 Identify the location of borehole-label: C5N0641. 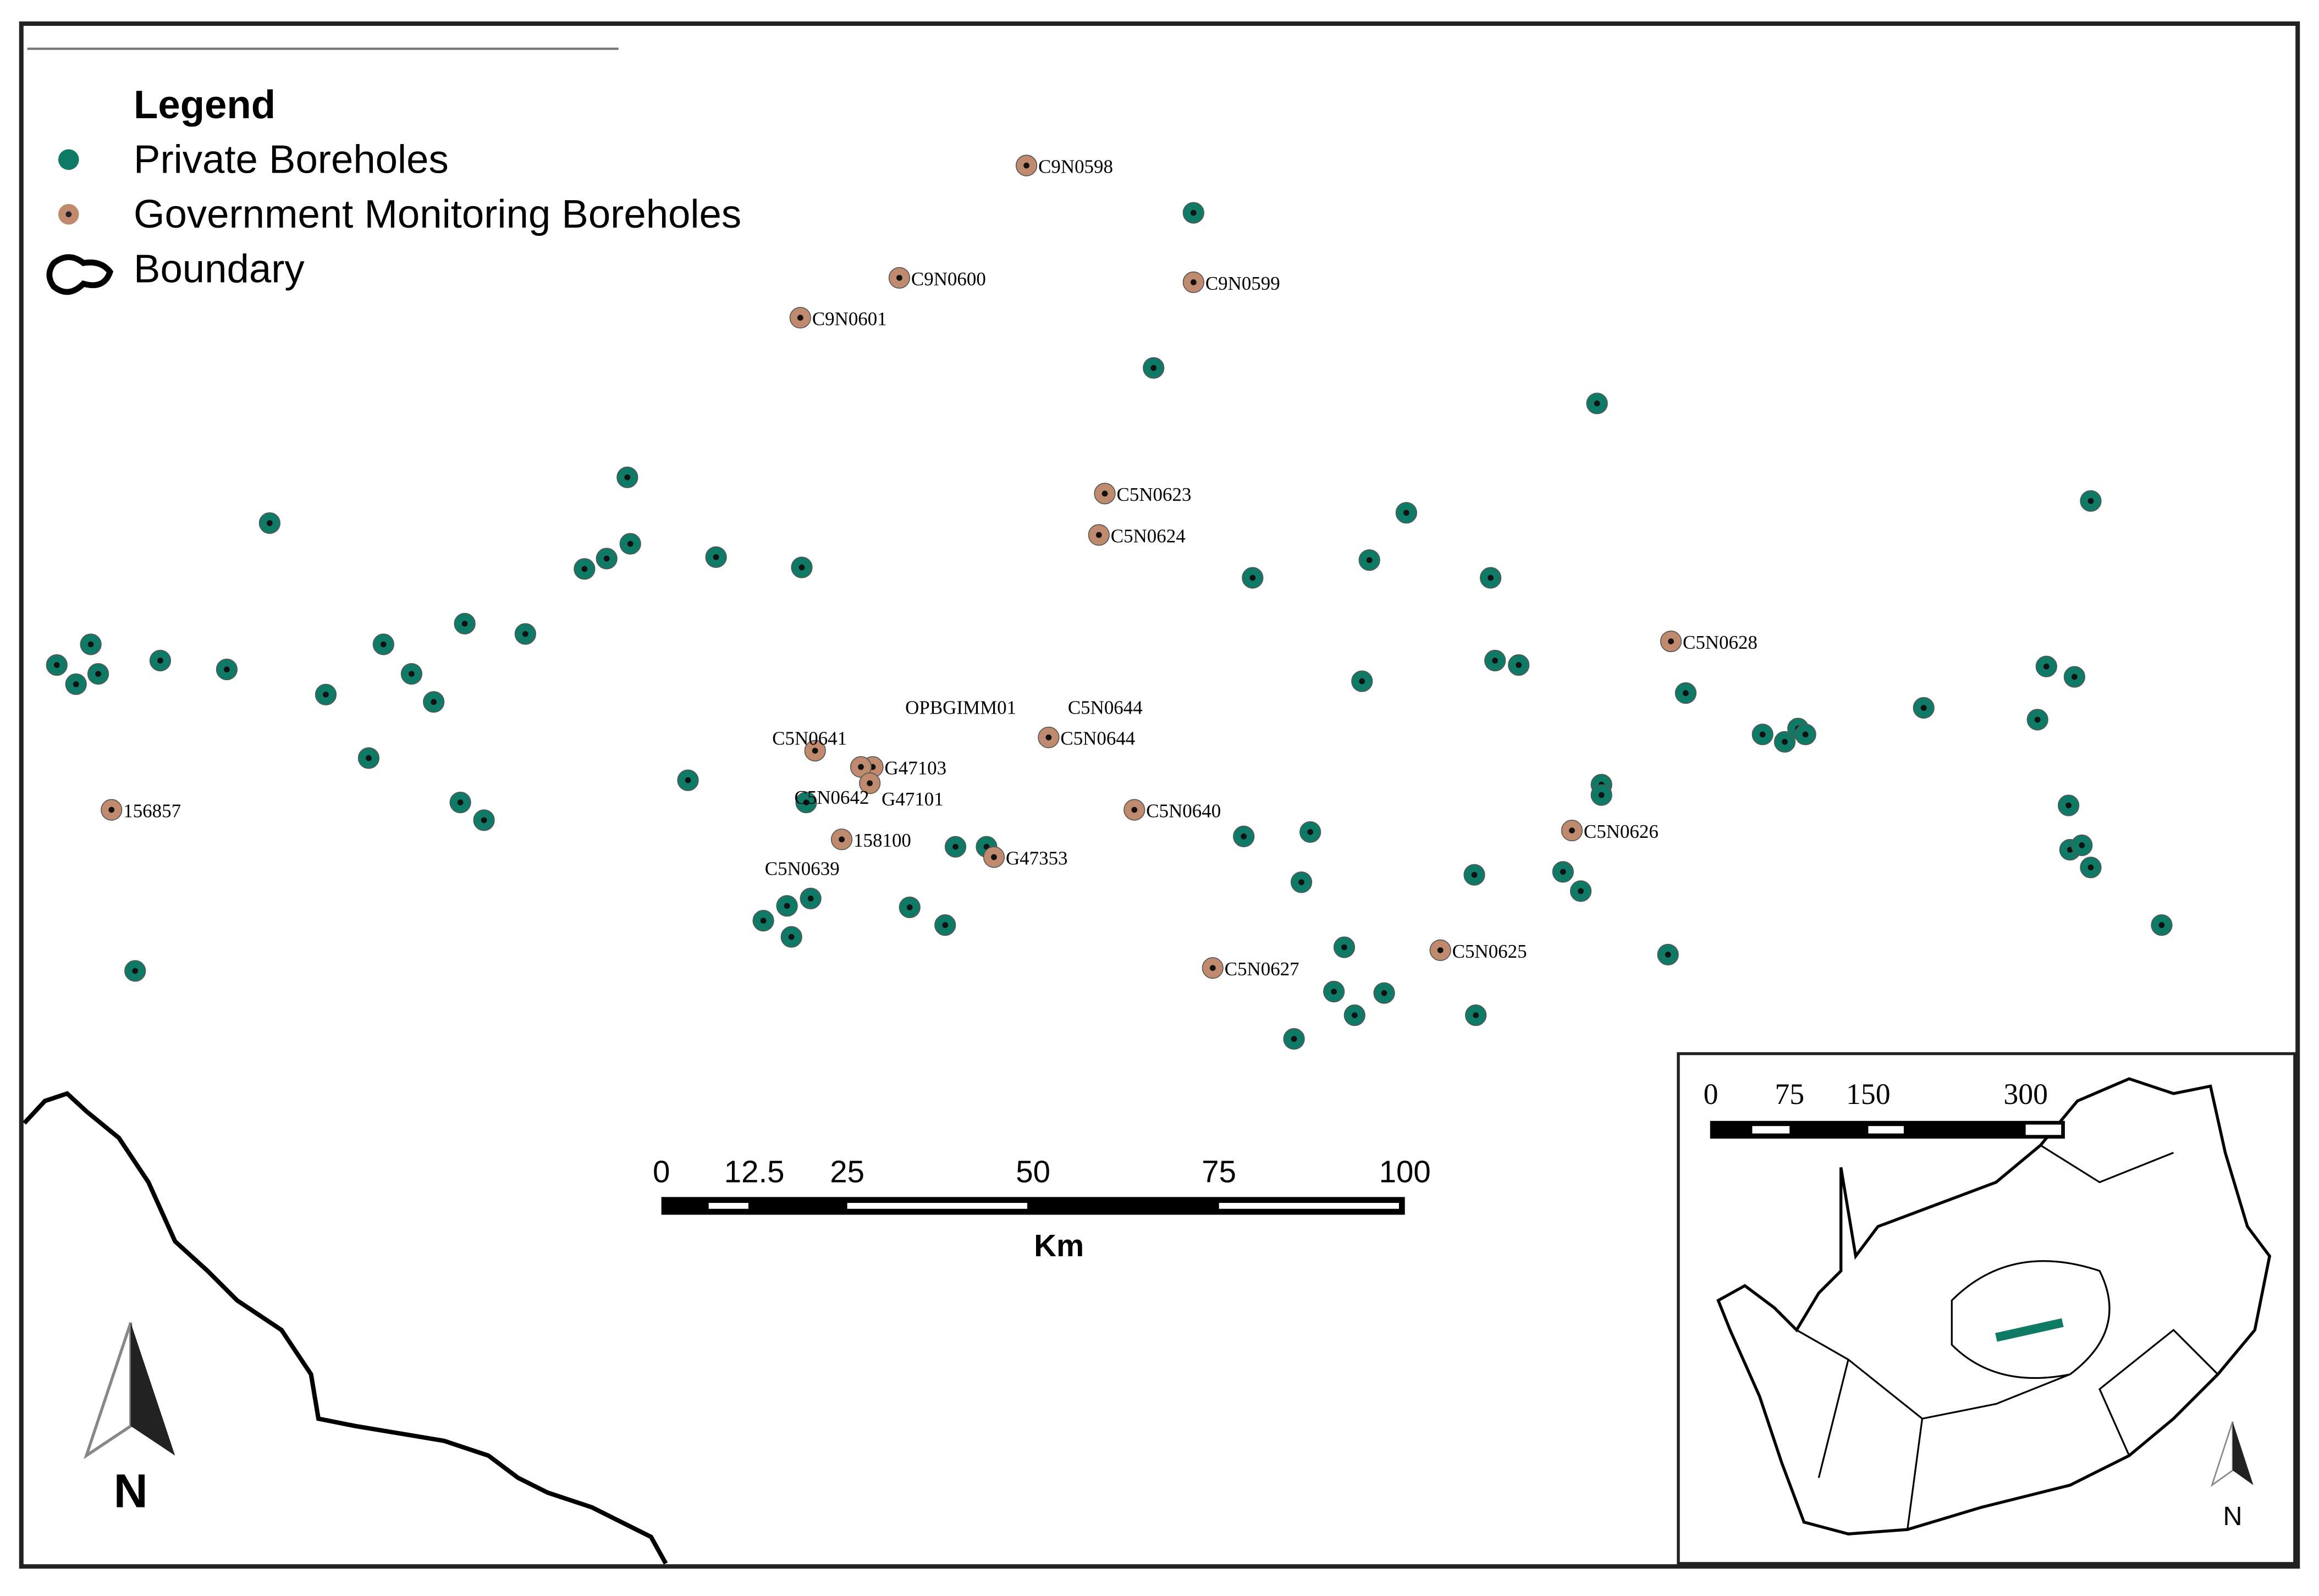
(809, 739).